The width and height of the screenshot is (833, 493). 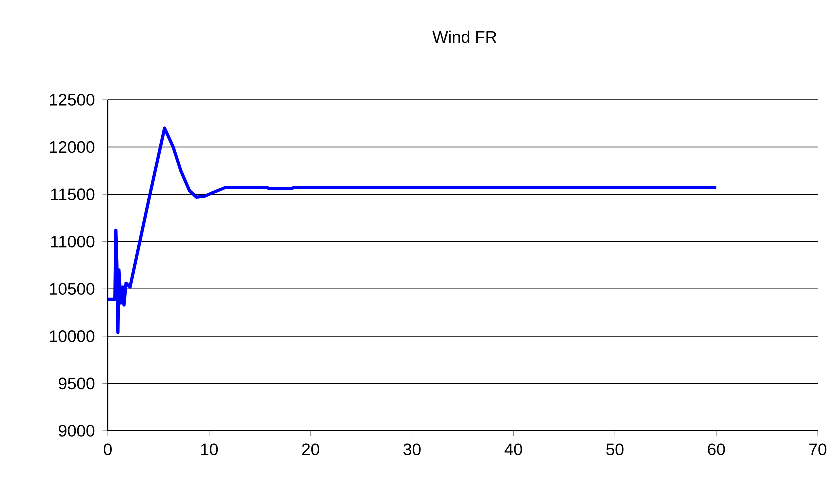 What do you see at coordinates (513, 450) in the screenshot?
I see `x-tick-label: 40` at bounding box center [513, 450].